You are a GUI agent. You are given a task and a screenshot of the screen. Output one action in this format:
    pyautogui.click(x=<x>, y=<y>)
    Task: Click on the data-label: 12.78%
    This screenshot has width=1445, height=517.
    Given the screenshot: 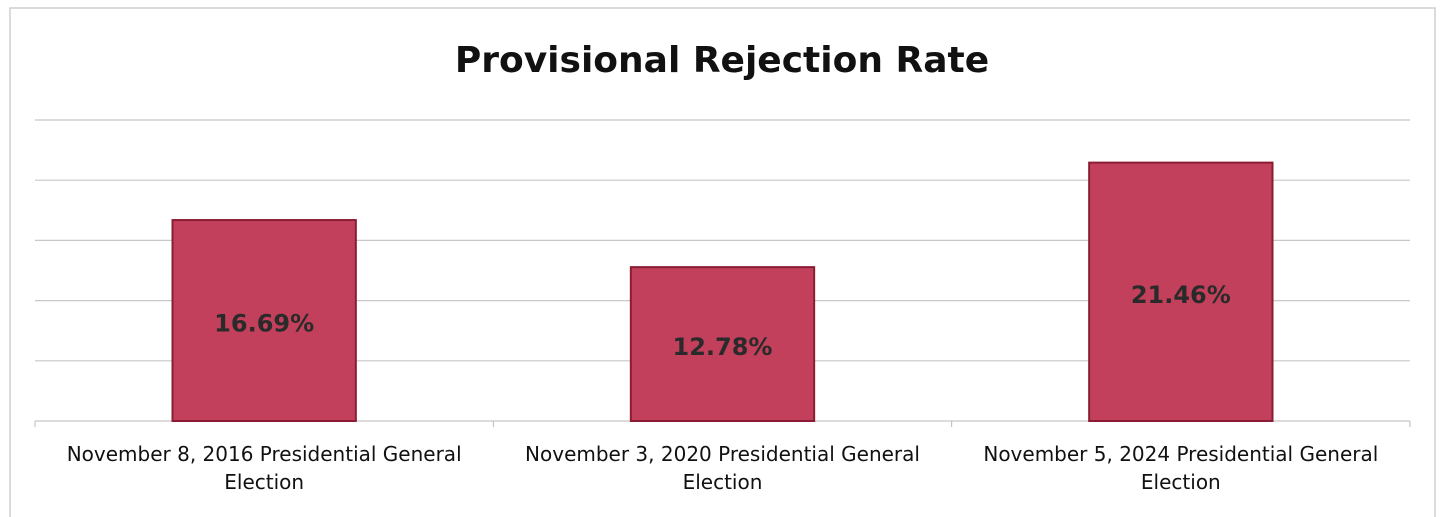 What is the action you would take?
    pyautogui.click(x=723, y=347)
    